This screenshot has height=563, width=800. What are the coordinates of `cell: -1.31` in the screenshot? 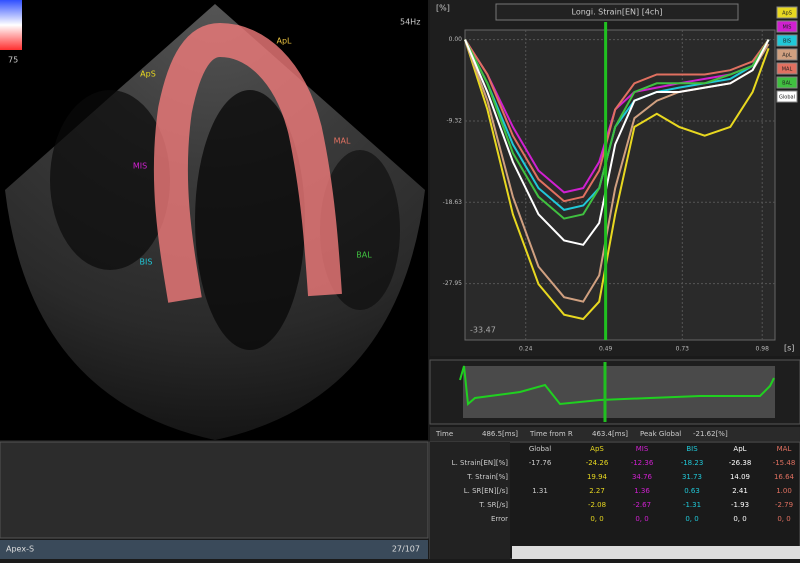 It's located at (692, 505).